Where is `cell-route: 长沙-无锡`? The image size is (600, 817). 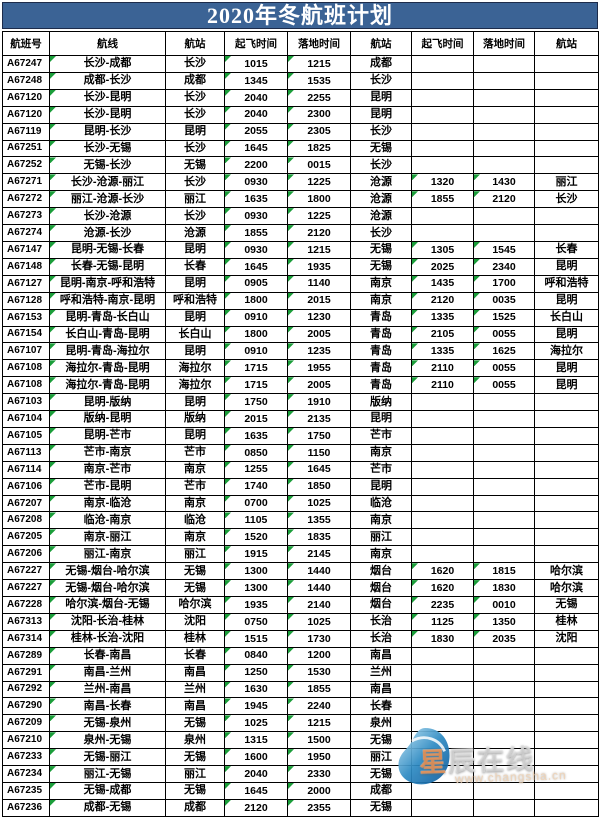 cell-route: 长沙-无锡 is located at coordinates (107, 148).